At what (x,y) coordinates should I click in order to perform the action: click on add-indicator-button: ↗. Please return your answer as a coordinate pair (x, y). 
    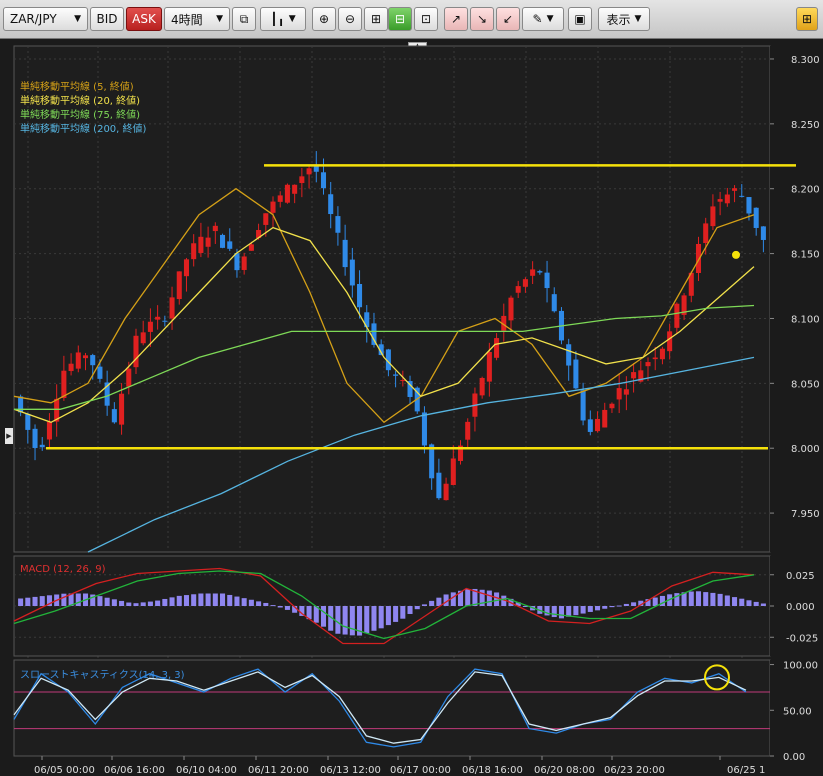
    Looking at the image, I should click on (456, 19).